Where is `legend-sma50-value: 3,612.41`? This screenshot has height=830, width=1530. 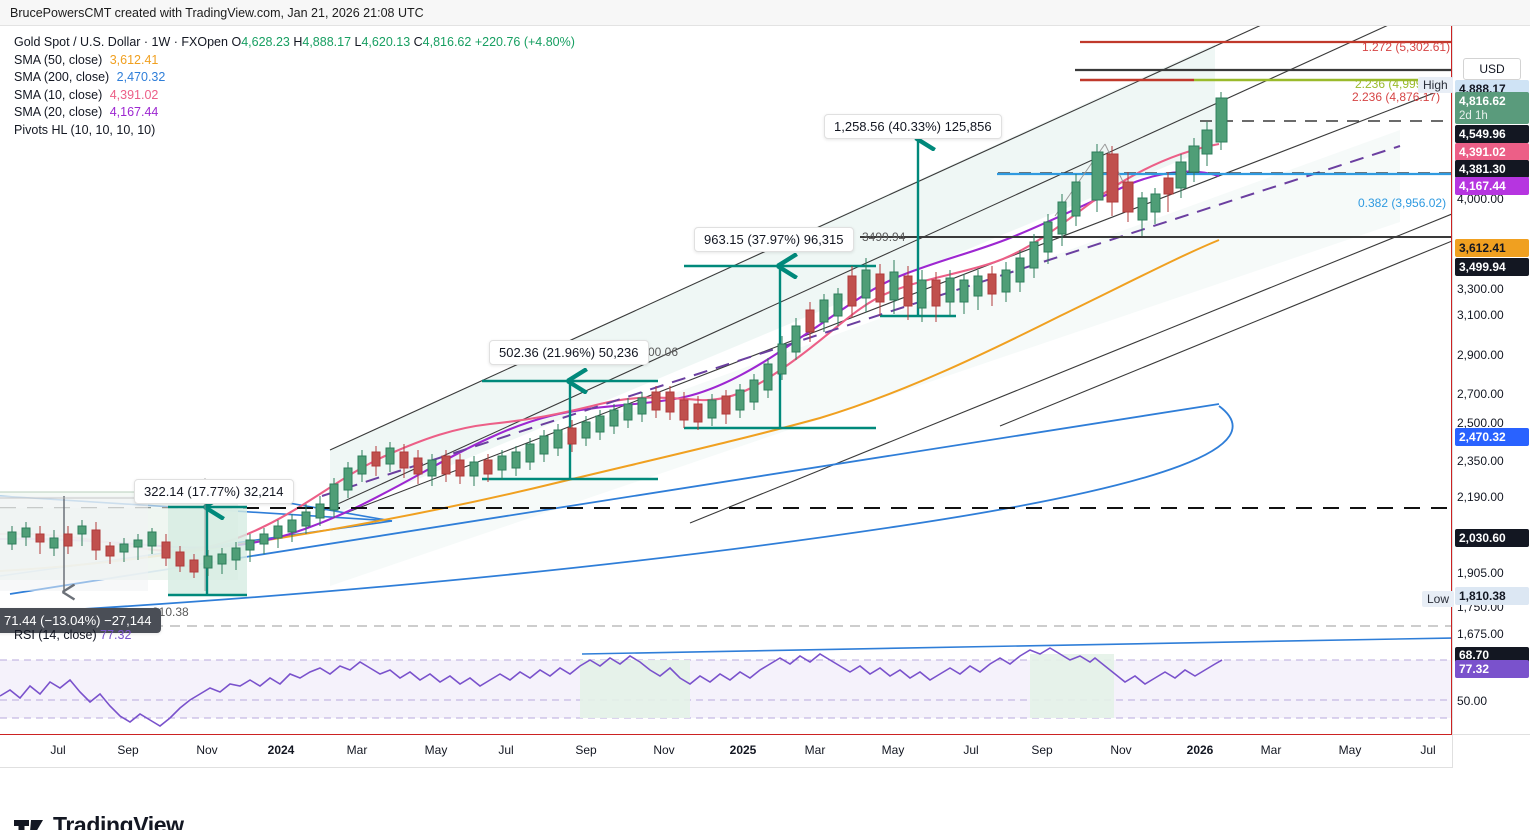
legend-sma50-value: 3,612.41 is located at coordinates (134, 59).